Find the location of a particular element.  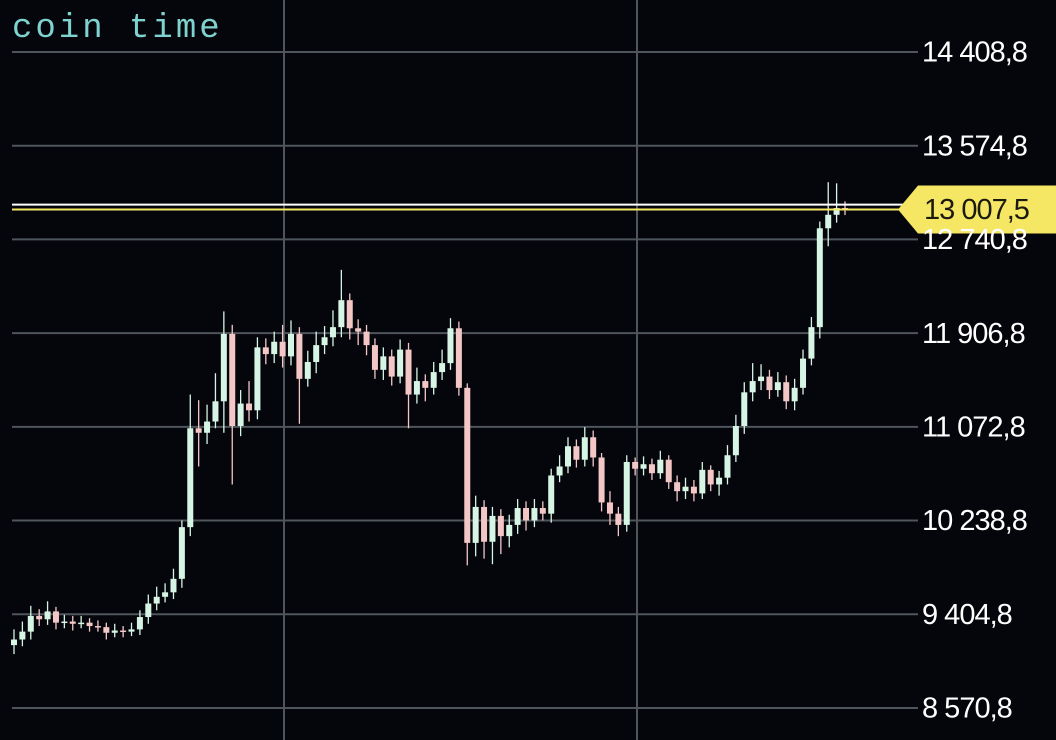

price-flag is located at coordinates (977, 209).